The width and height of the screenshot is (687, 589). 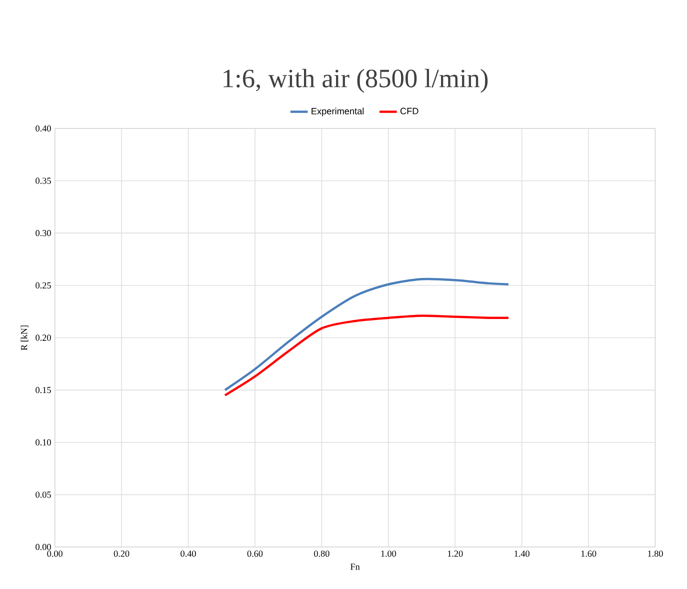 I want to click on y-tick-label: 0.30, so click(x=43, y=233).